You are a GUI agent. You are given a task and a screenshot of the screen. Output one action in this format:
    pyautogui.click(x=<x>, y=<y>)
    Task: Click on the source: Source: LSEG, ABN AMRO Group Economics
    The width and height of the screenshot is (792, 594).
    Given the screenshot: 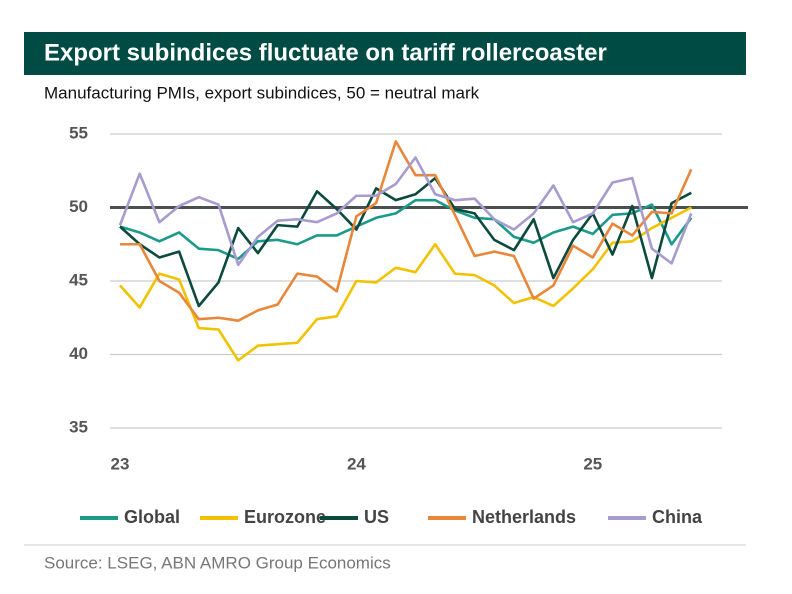 What is the action you would take?
    pyautogui.click(x=217, y=562)
    